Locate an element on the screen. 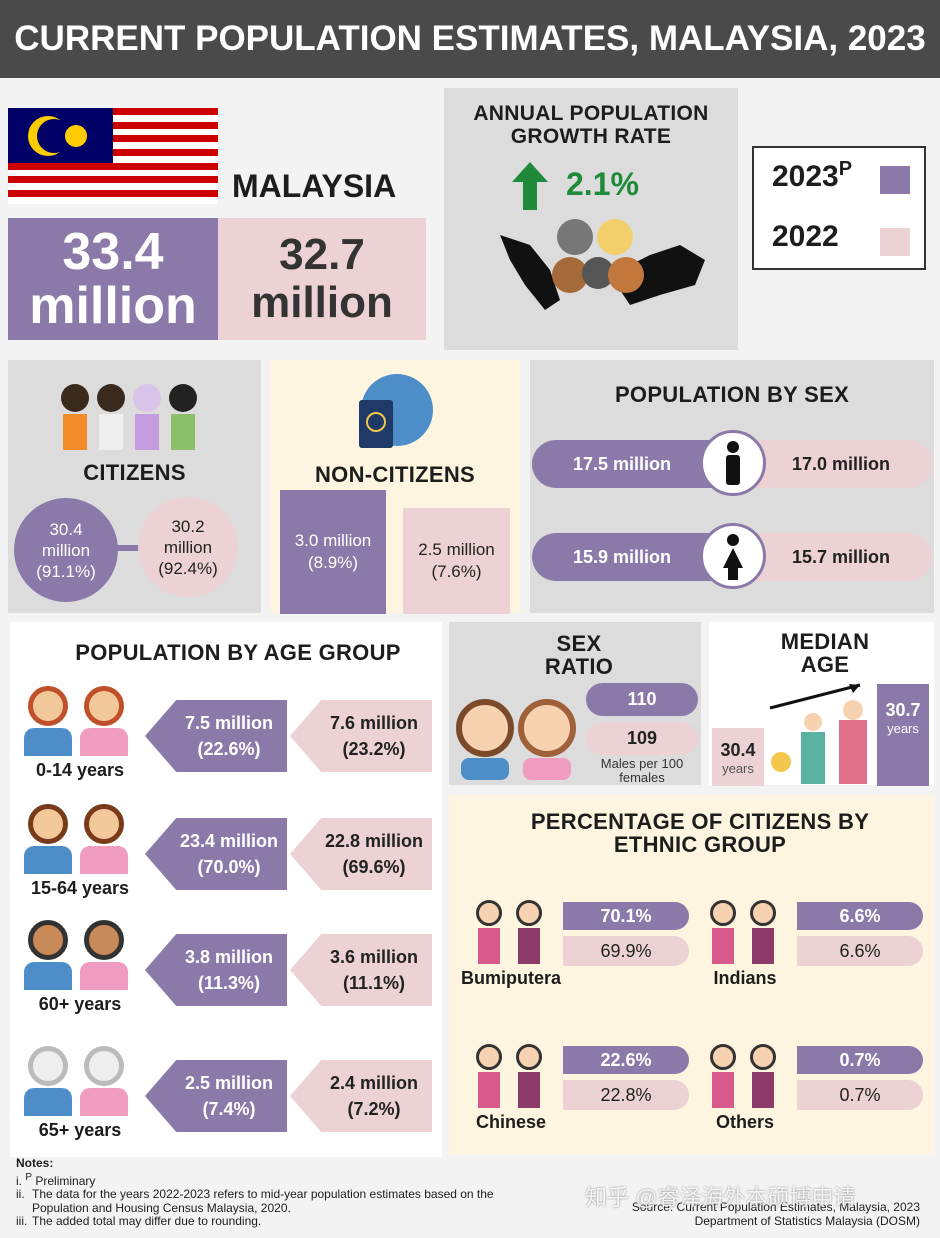 The width and height of the screenshot is (940, 1238). legend-year: 2023 is located at coordinates (805, 176).